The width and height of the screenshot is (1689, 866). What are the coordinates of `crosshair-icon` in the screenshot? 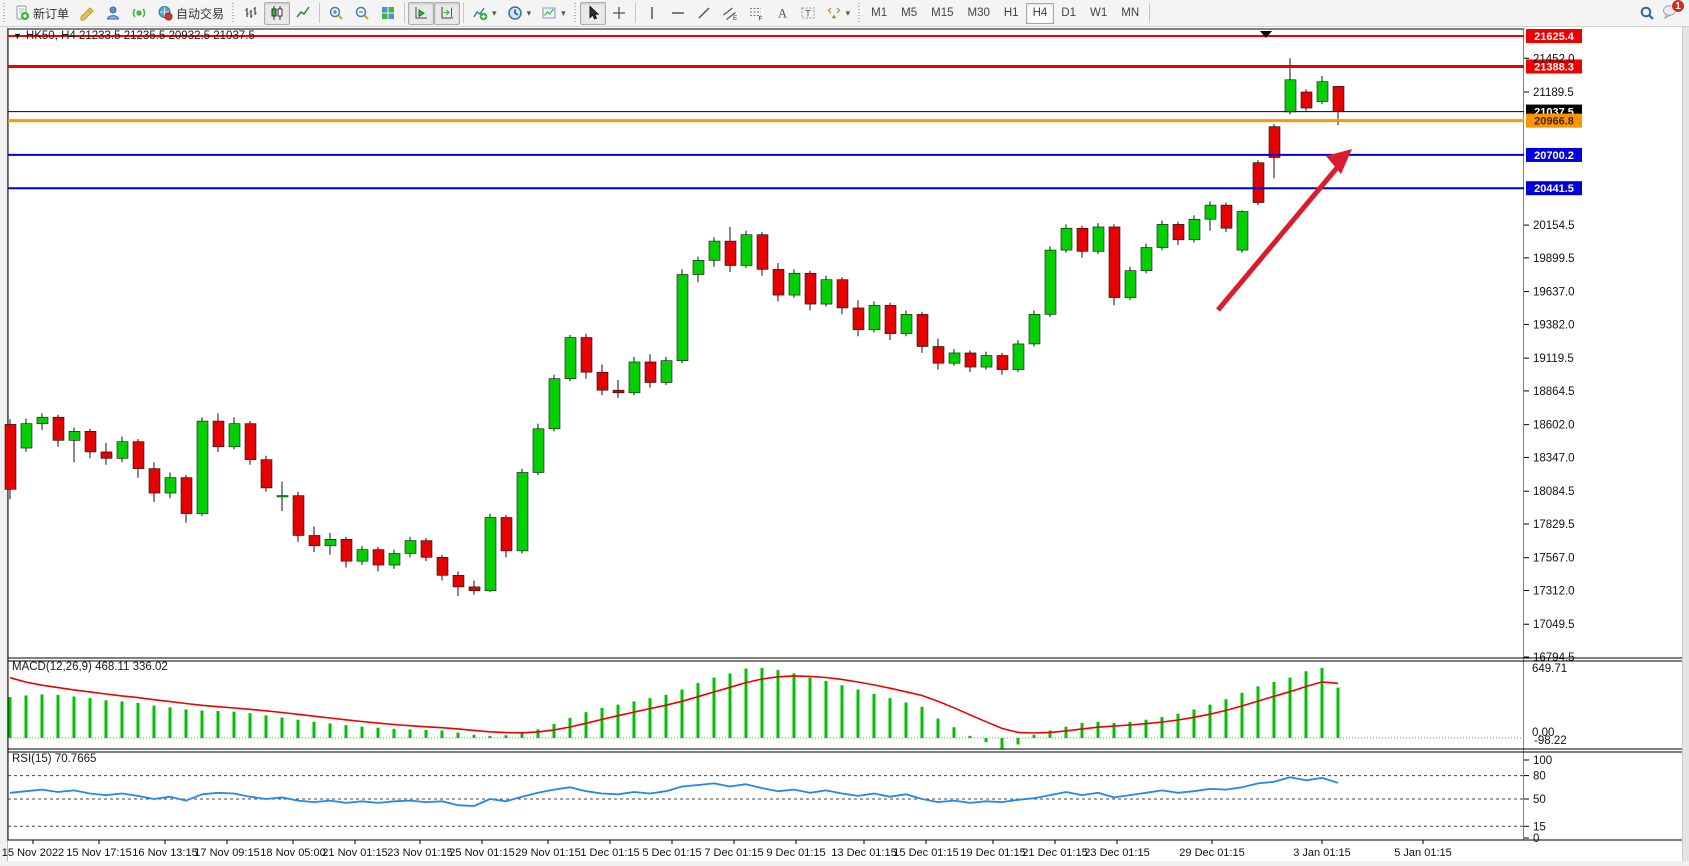 It's located at (618, 13).